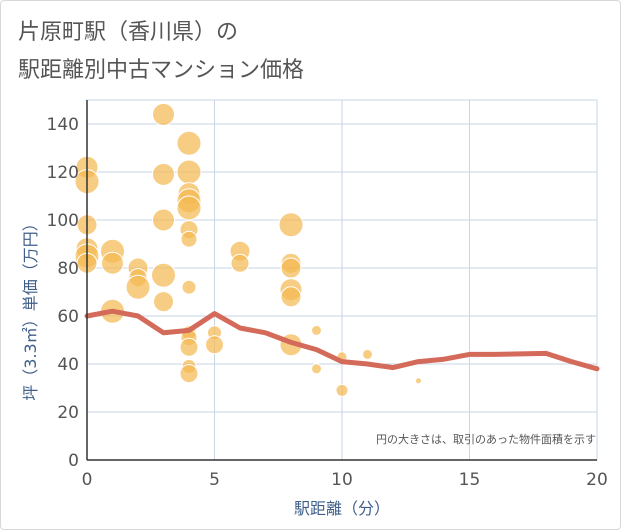 The width and height of the screenshot is (621, 530). I want to click on trend-line, so click(342, 340).